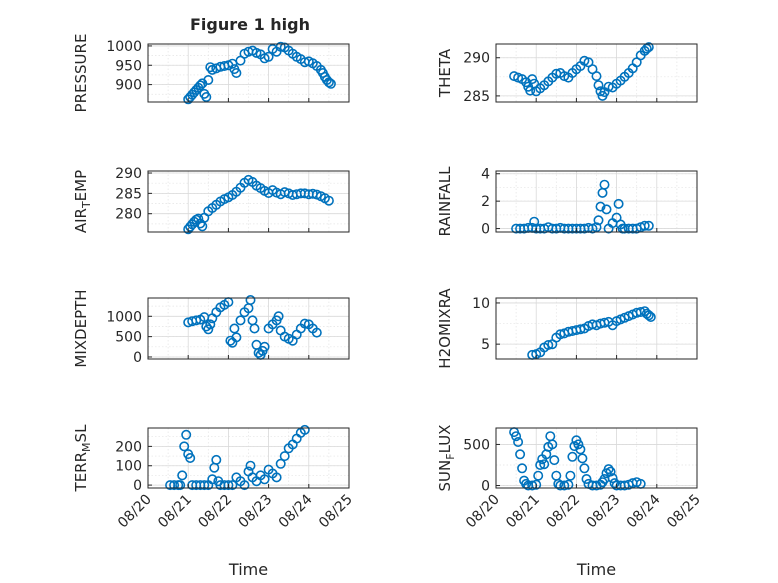 The height and width of the screenshot is (583, 778). I want to click on y-axis-label: H2OMIXRA, so click(445, 328).